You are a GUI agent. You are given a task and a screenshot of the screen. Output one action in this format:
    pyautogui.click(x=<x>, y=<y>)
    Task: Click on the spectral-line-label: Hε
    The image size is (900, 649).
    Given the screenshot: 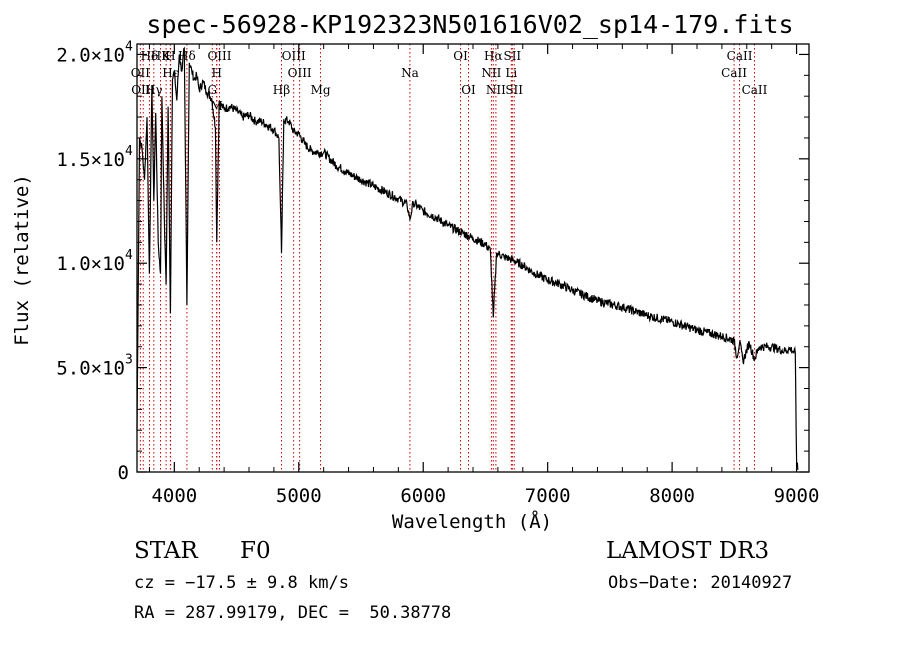 What is the action you would take?
    pyautogui.click(x=170, y=73)
    